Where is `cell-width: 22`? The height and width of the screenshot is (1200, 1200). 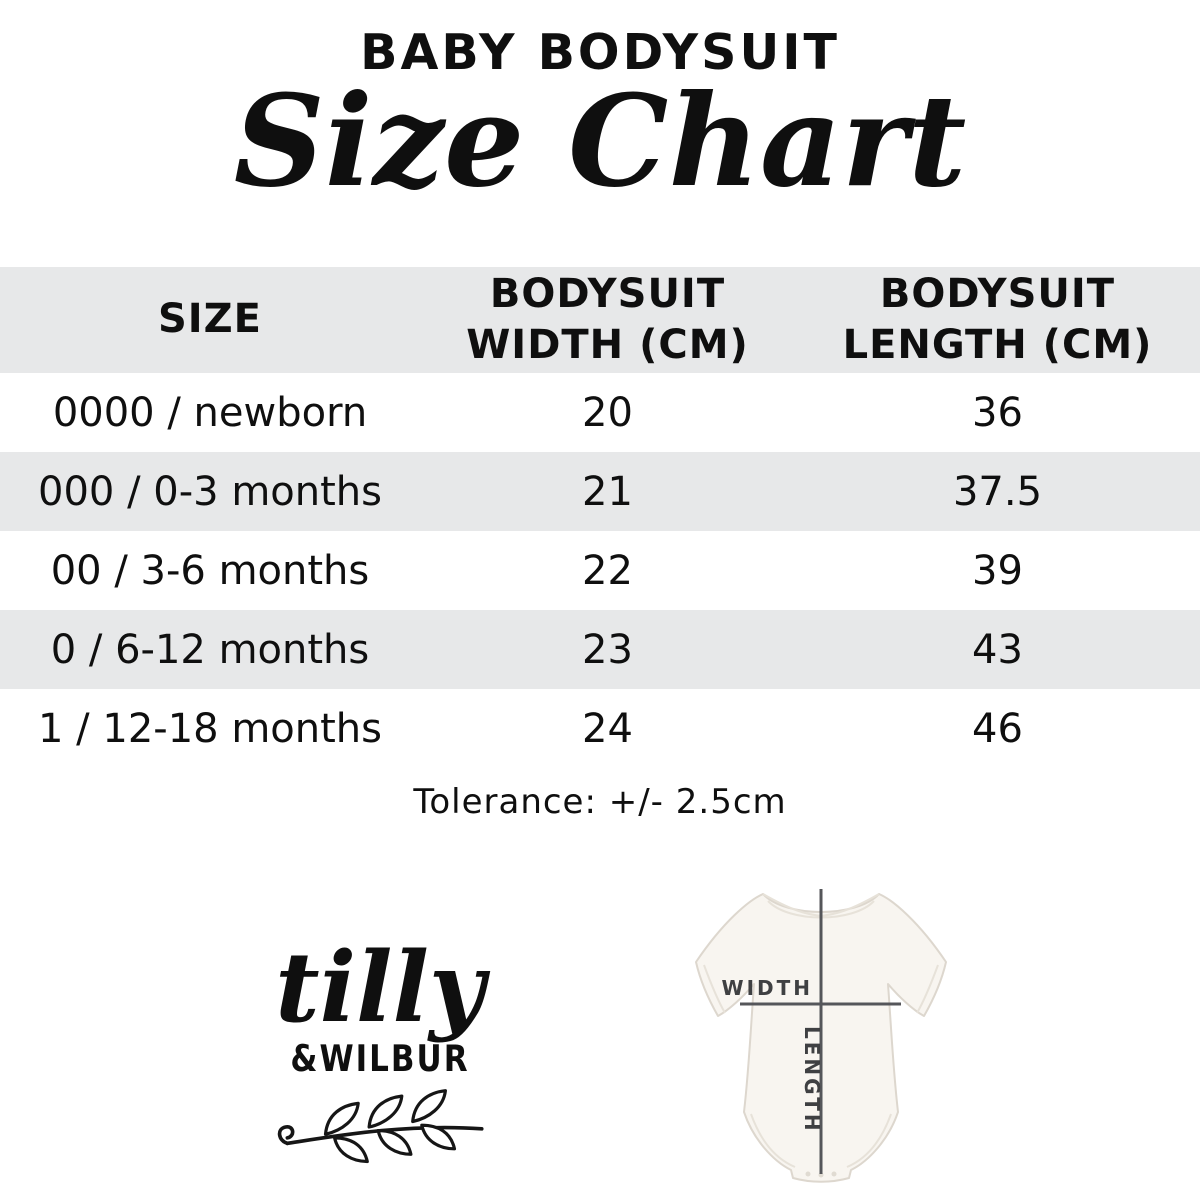
cell-width: 22 is located at coordinates (607, 570).